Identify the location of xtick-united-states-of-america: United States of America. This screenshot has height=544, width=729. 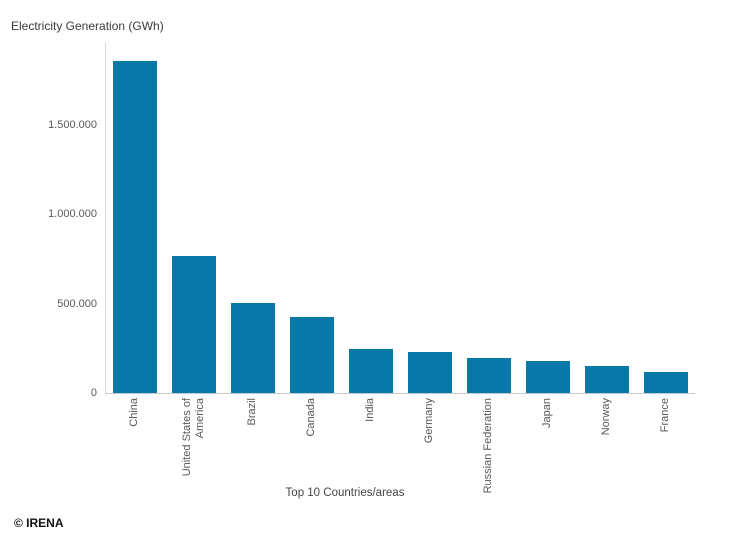
(193, 437).